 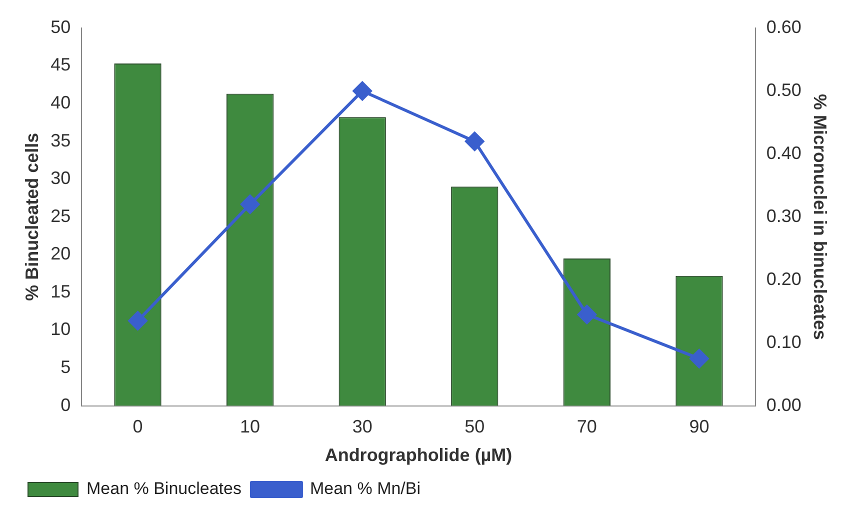 What do you see at coordinates (474, 426) in the screenshot?
I see `x-tick-label: 50` at bounding box center [474, 426].